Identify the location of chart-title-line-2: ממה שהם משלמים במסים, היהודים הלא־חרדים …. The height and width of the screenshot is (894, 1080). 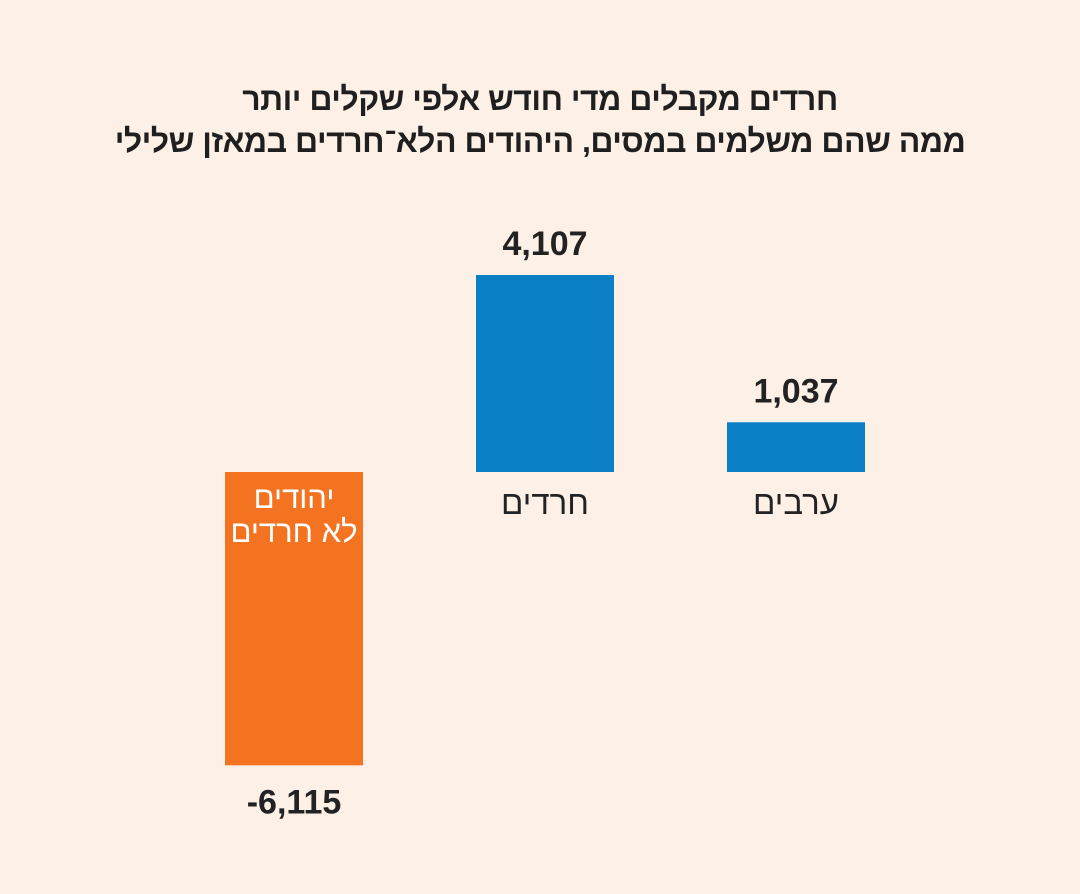
(540, 141).